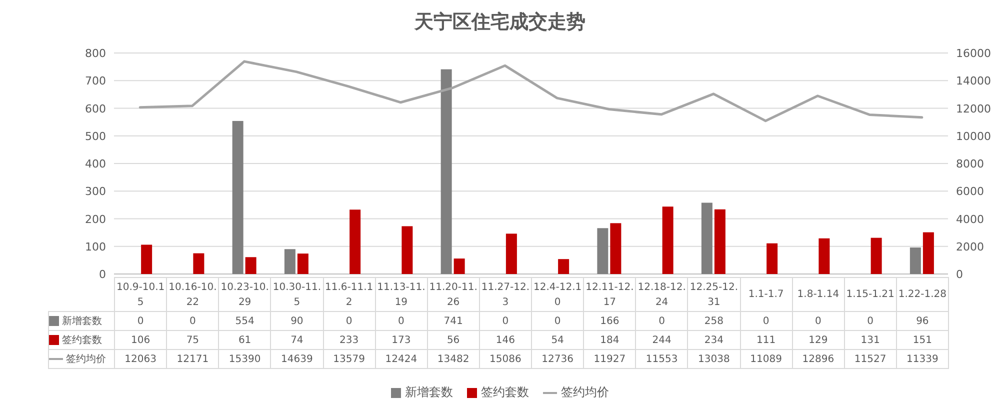 The height and width of the screenshot is (415, 1000). What do you see at coordinates (349, 359) in the screenshot?
I see `data-label: 13579` at bounding box center [349, 359].